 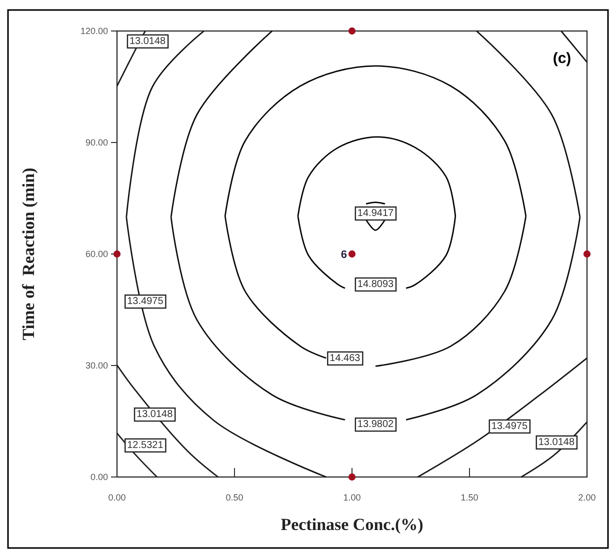 I want to click on annotation: 14.463, so click(x=345, y=358).